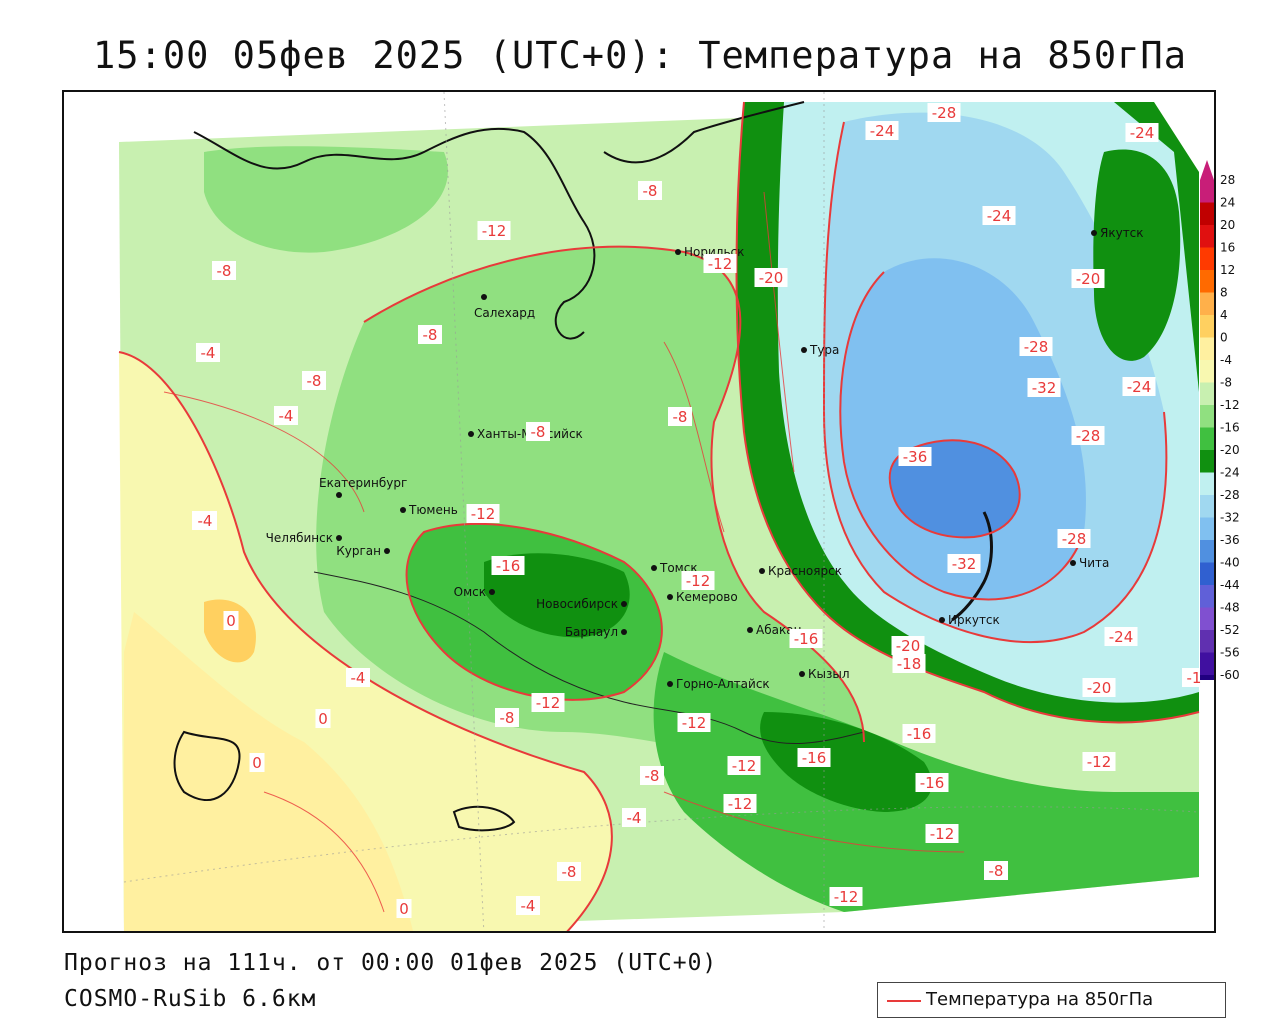 The height and width of the screenshot is (1024, 1280). What do you see at coordinates (1230, 405) in the screenshot?
I see `colorbar-tick-label: -12` at bounding box center [1230, 405].